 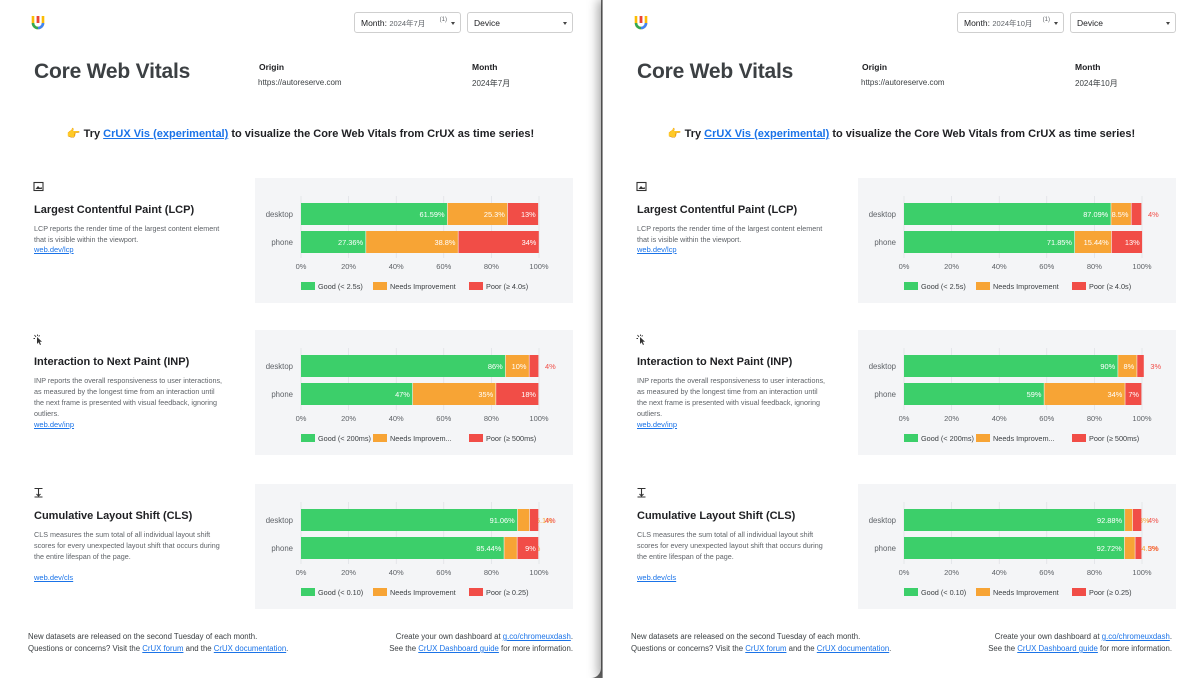 I want to click on data-label: 3%, so click(x=1155, y=366).